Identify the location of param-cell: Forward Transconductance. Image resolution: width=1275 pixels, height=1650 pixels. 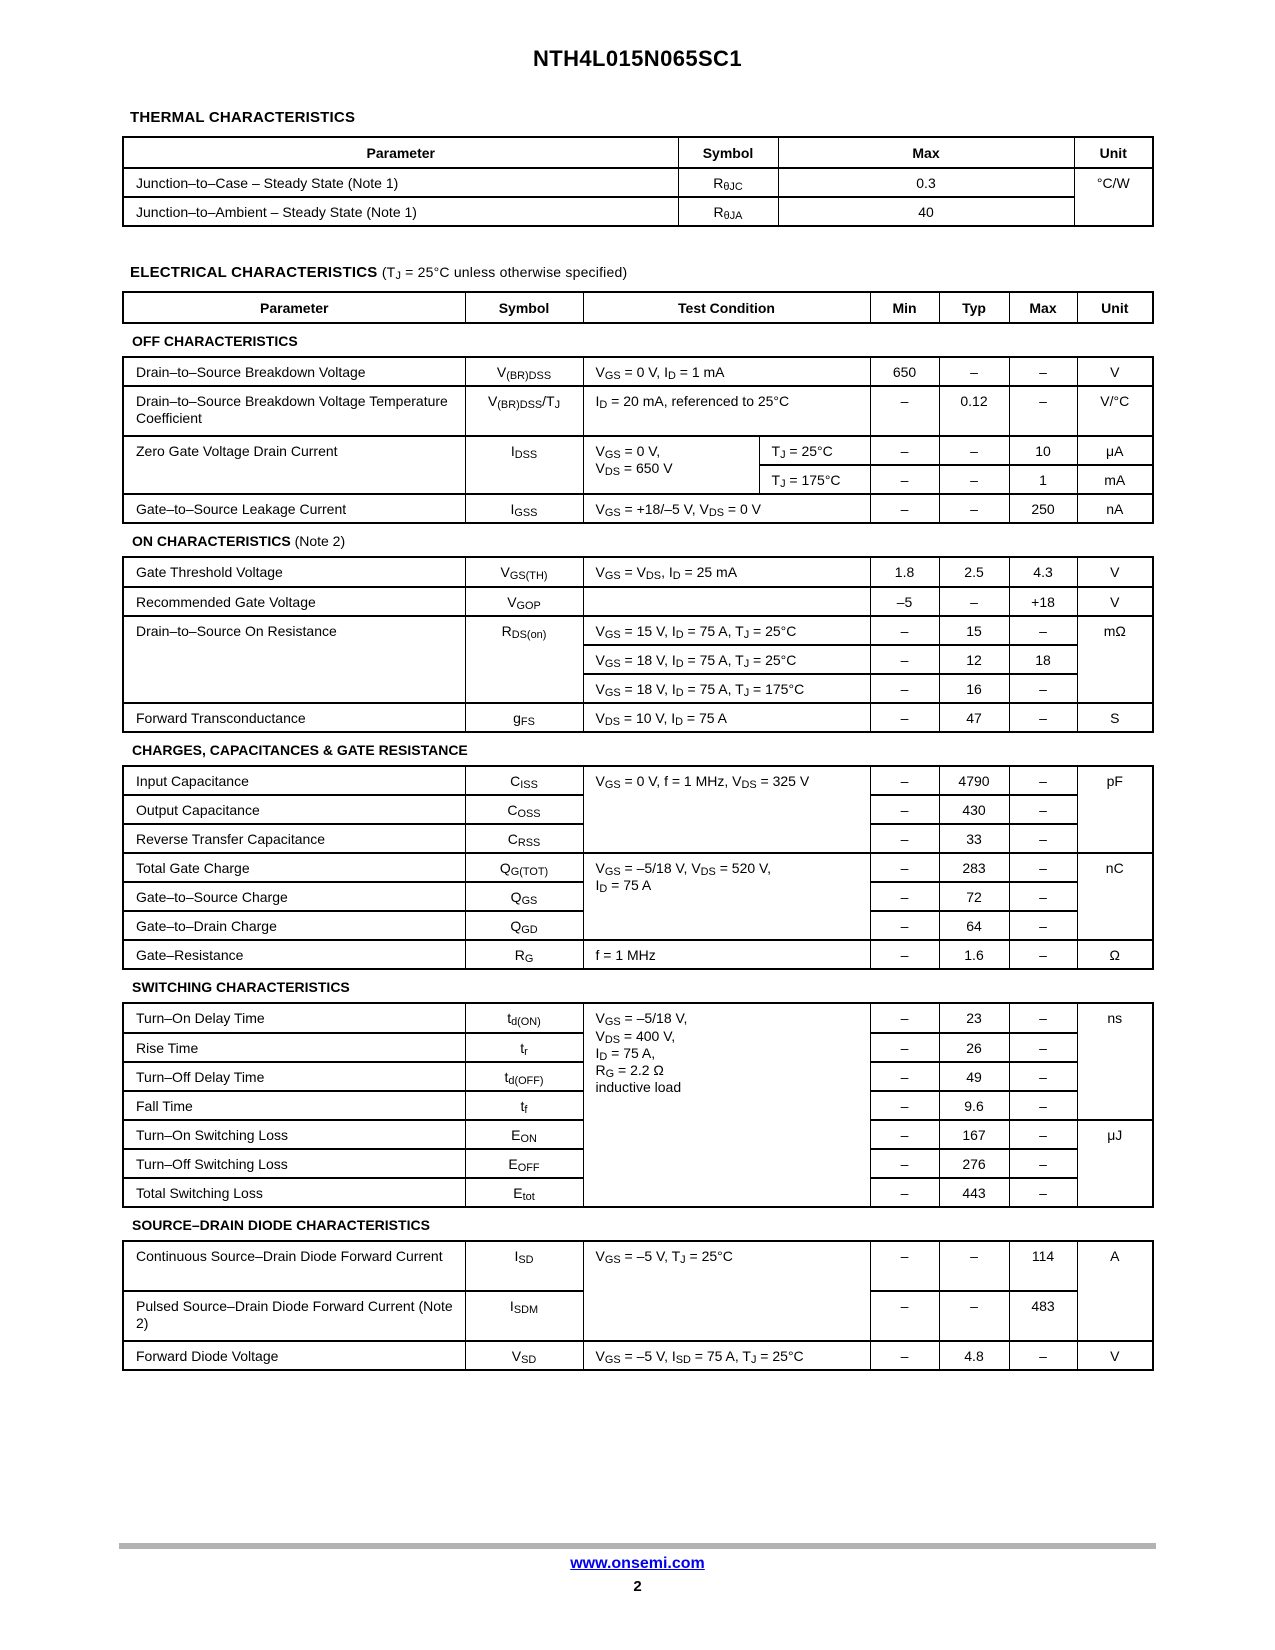
(294, 717).